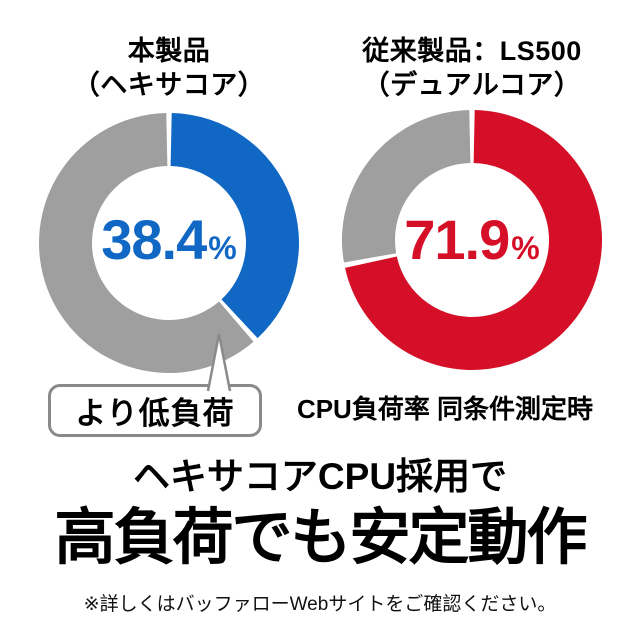  What do you see at coordinates (154, 239) in the screenshot?
I see `percent-value-product: 38.4` at bounding box center [154, 239].